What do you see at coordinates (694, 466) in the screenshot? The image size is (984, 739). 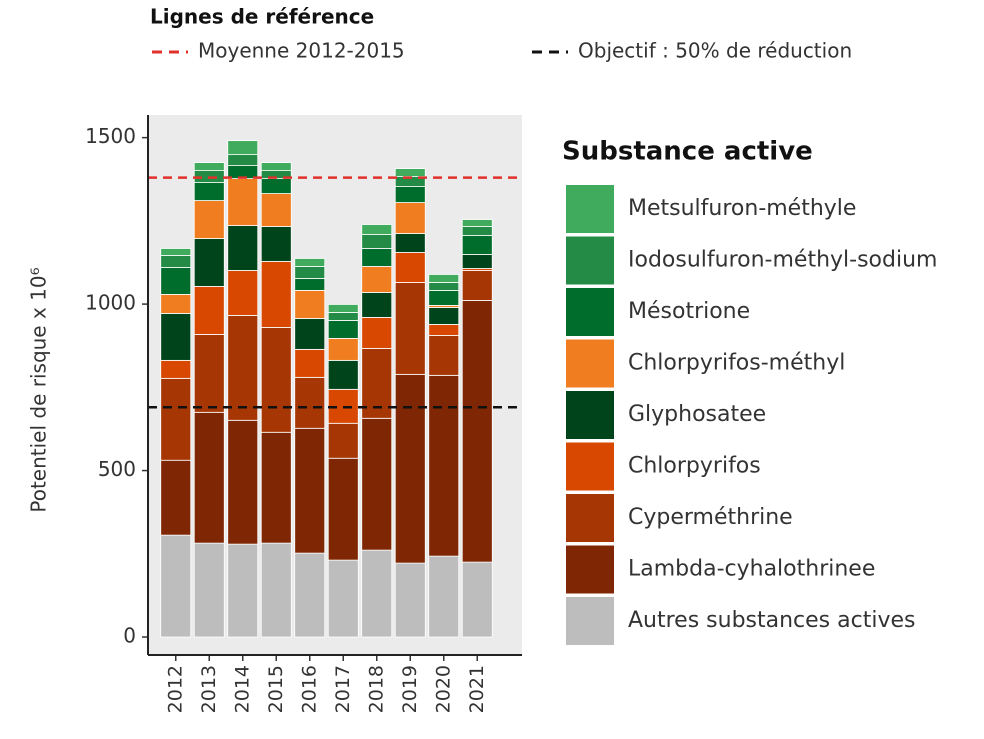 I see `legend-label: Chlorpyrifos` at bounding box center [694, 466].